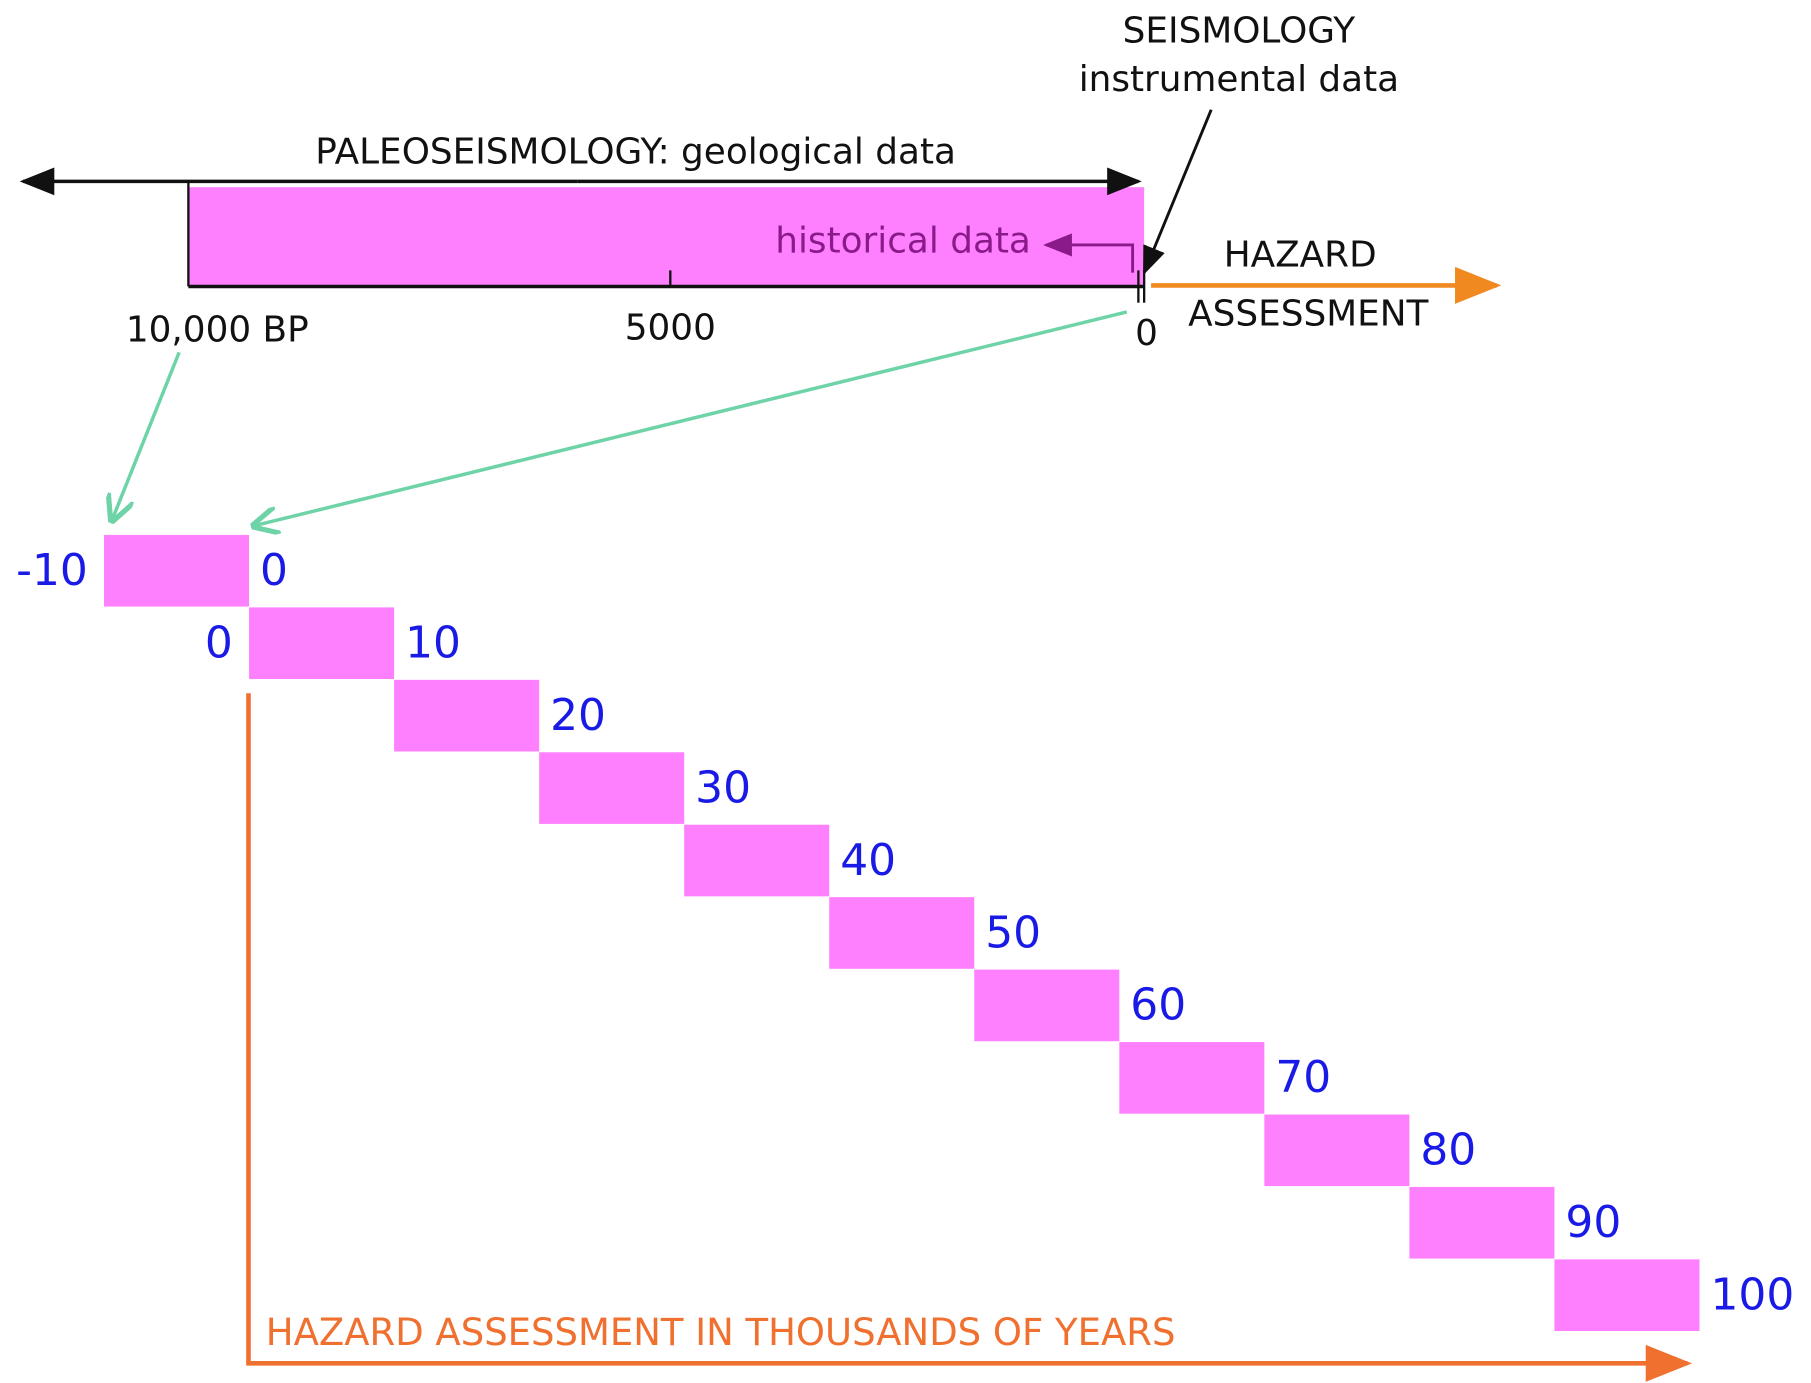  What do you see at coordinates (1300, 254) in the screenshot?
I see `label: HAZARD` at bounding box center [1300, 254].